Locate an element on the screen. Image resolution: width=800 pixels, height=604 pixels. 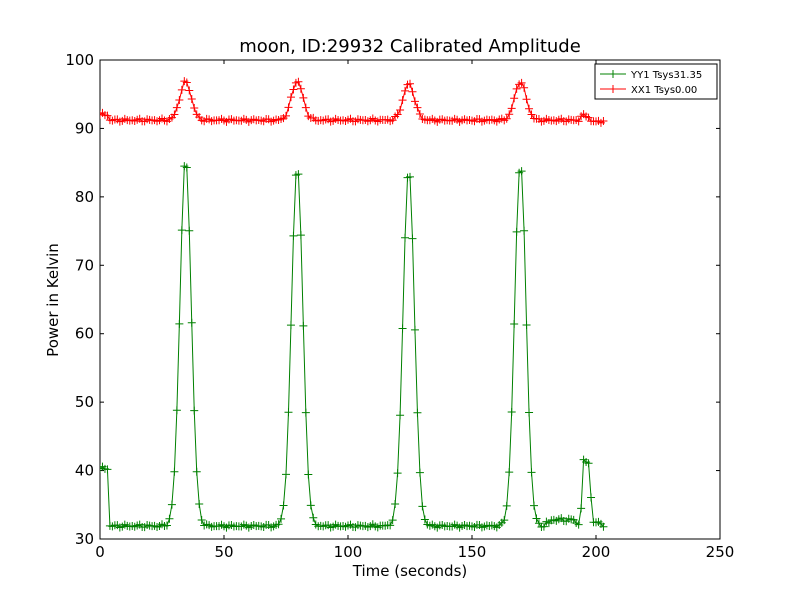
y-tick-label: 90 is located at coordinates (84, 128).